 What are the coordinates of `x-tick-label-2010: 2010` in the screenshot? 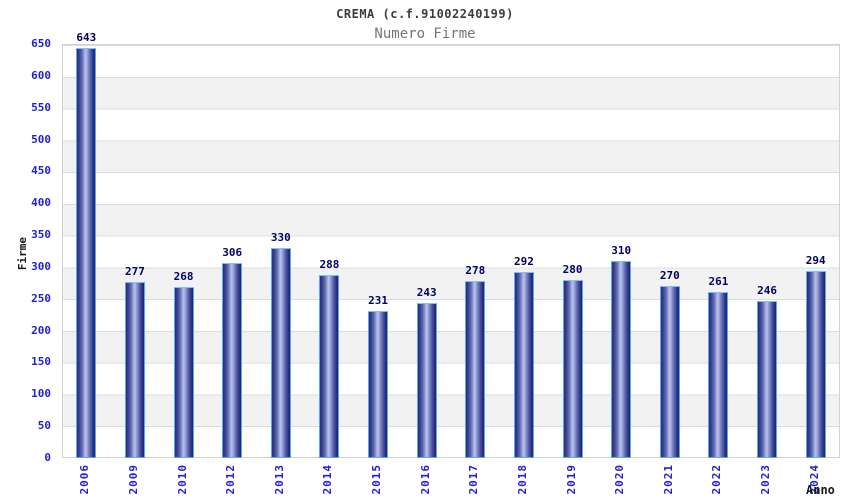 It's located at (182, 479).